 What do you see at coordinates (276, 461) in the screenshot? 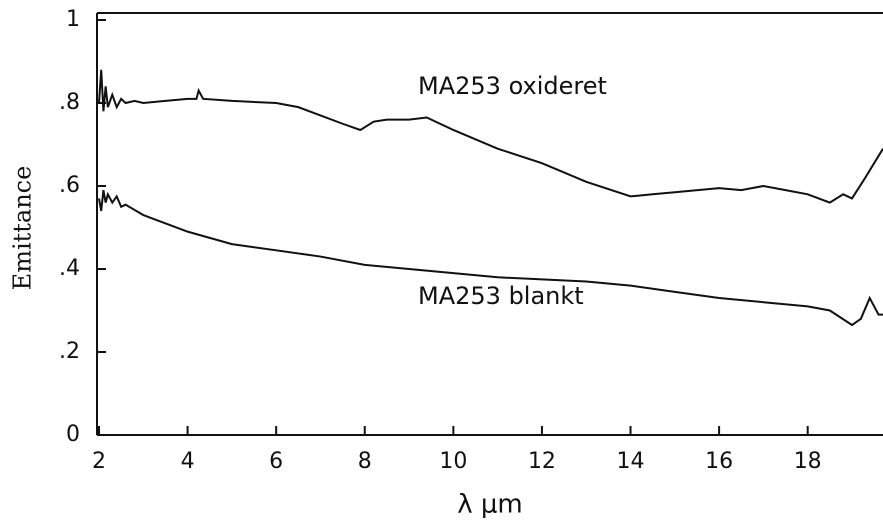
I see `x-tick-label: 6` at bounding box center [276, 461].